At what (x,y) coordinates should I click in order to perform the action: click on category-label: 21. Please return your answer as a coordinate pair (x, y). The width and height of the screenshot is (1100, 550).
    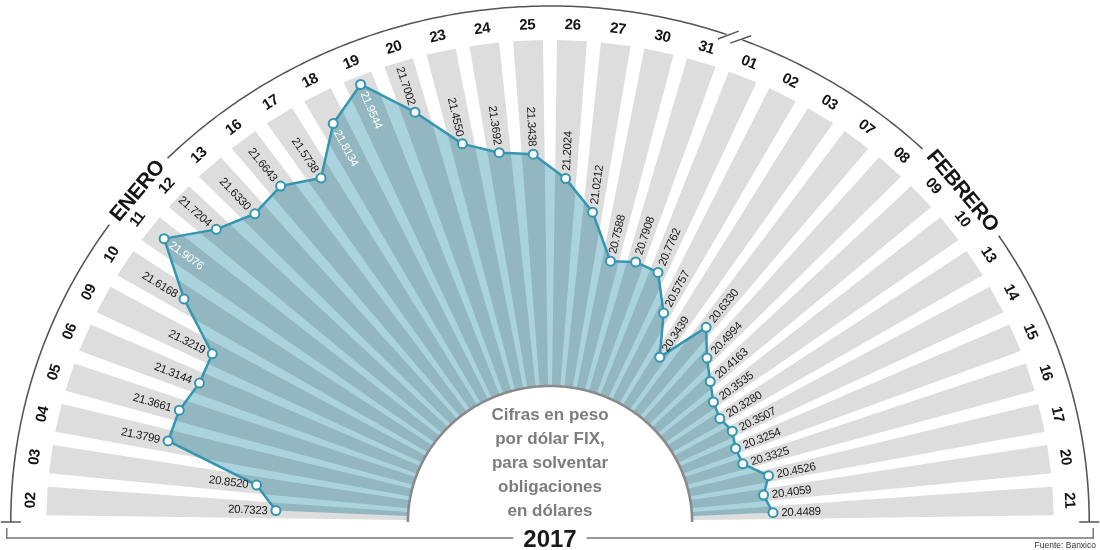
    Looking at the image, I should click on (1071, 500).